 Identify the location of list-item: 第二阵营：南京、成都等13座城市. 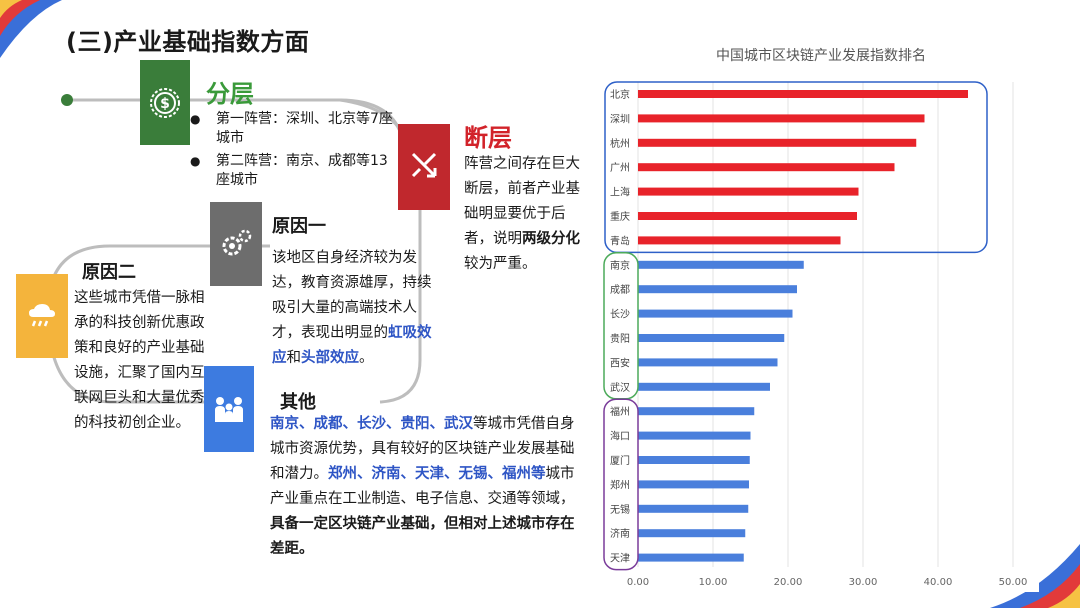
(295, 171).